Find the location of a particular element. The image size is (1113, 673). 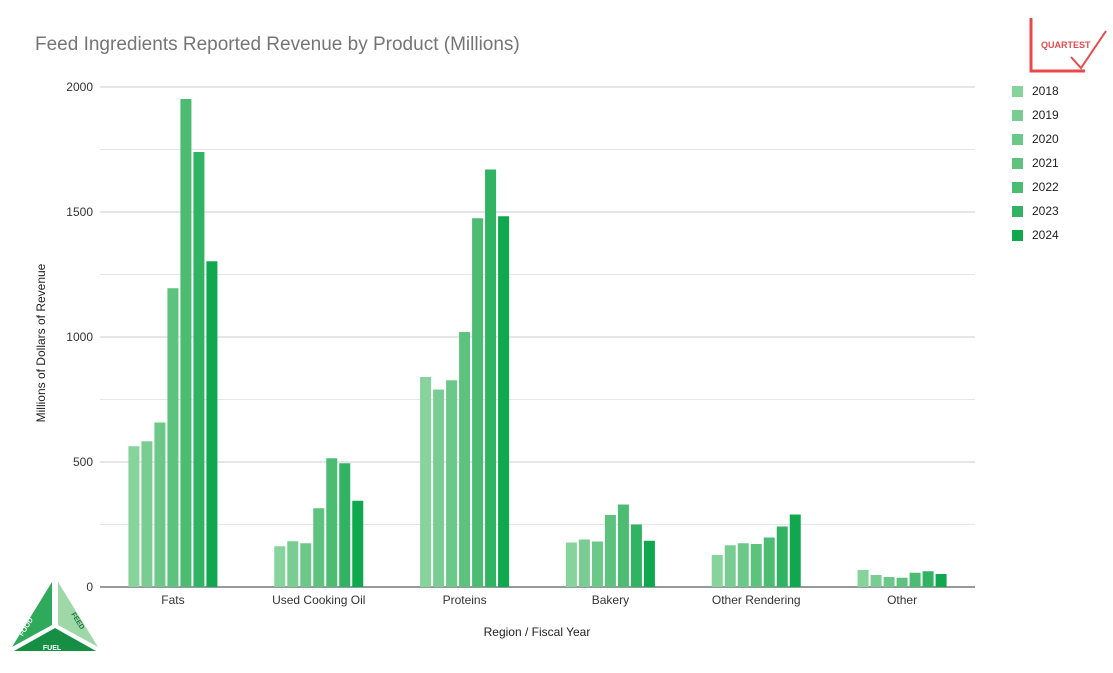

x-tick-label: Fats is located at coordinates (172, 600).